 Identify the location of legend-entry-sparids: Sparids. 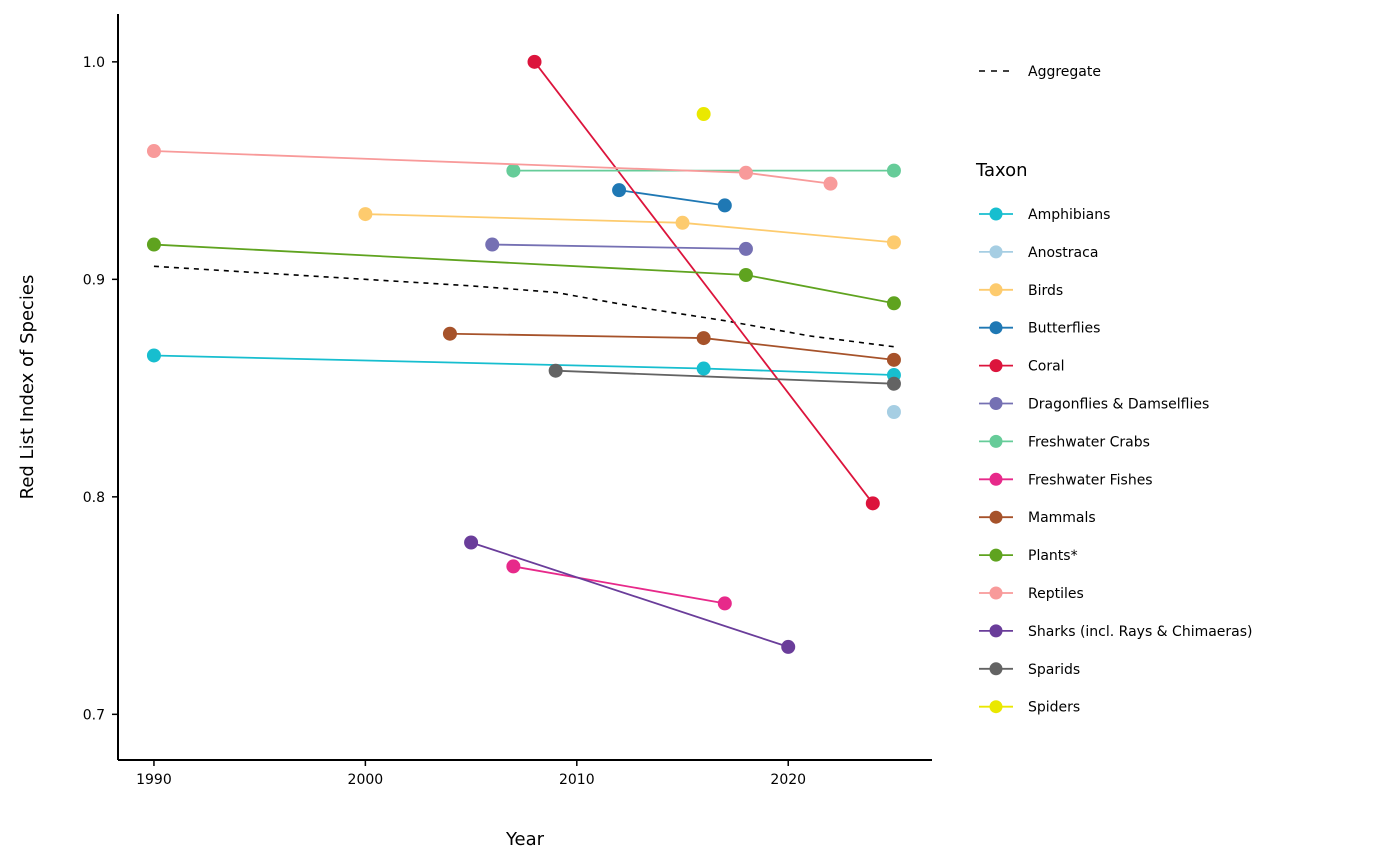
(1029, 670).